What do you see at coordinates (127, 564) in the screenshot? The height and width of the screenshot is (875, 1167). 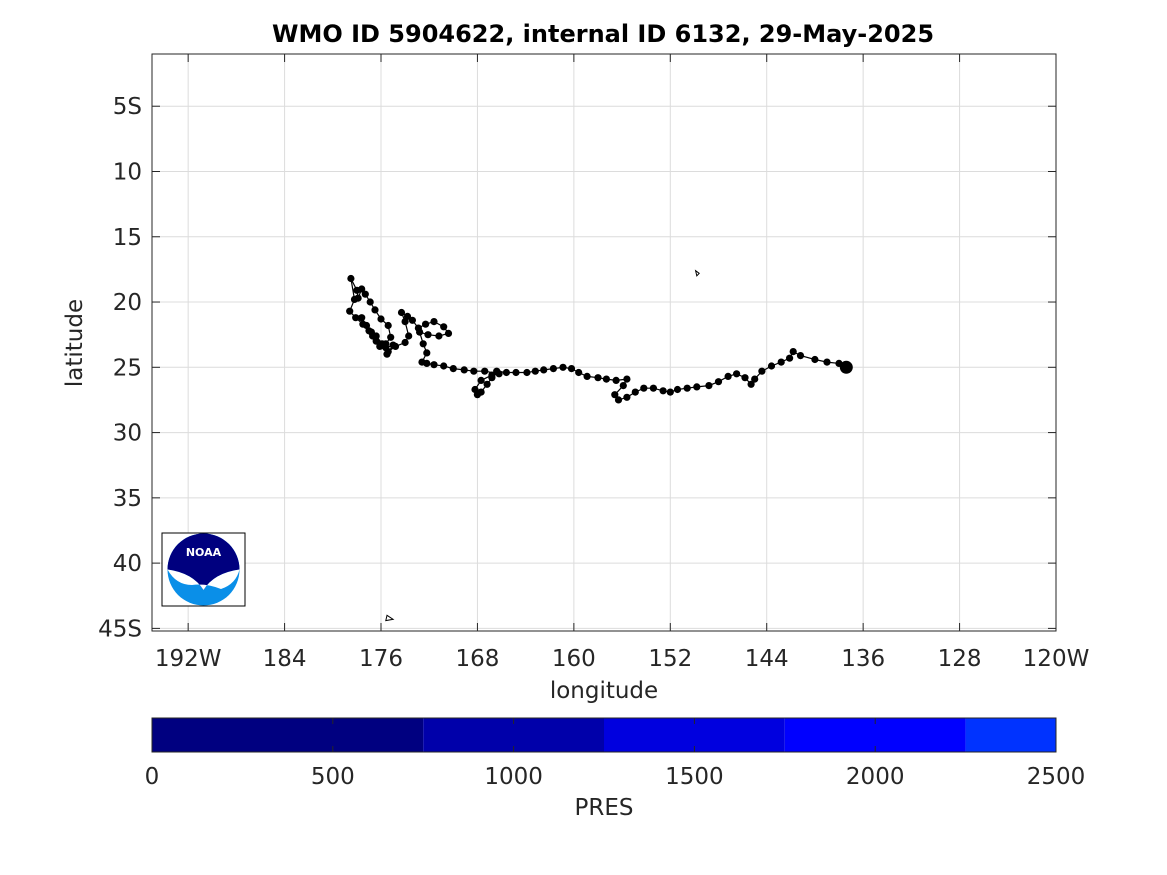 I see `y-tick-label: 40` at bounding box center [127, 564].